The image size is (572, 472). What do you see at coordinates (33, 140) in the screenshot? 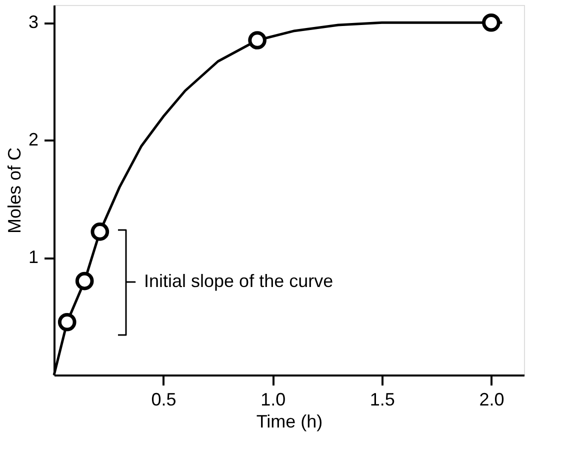
I see `y-tick-label: 2` at bounding box center [33, 140].